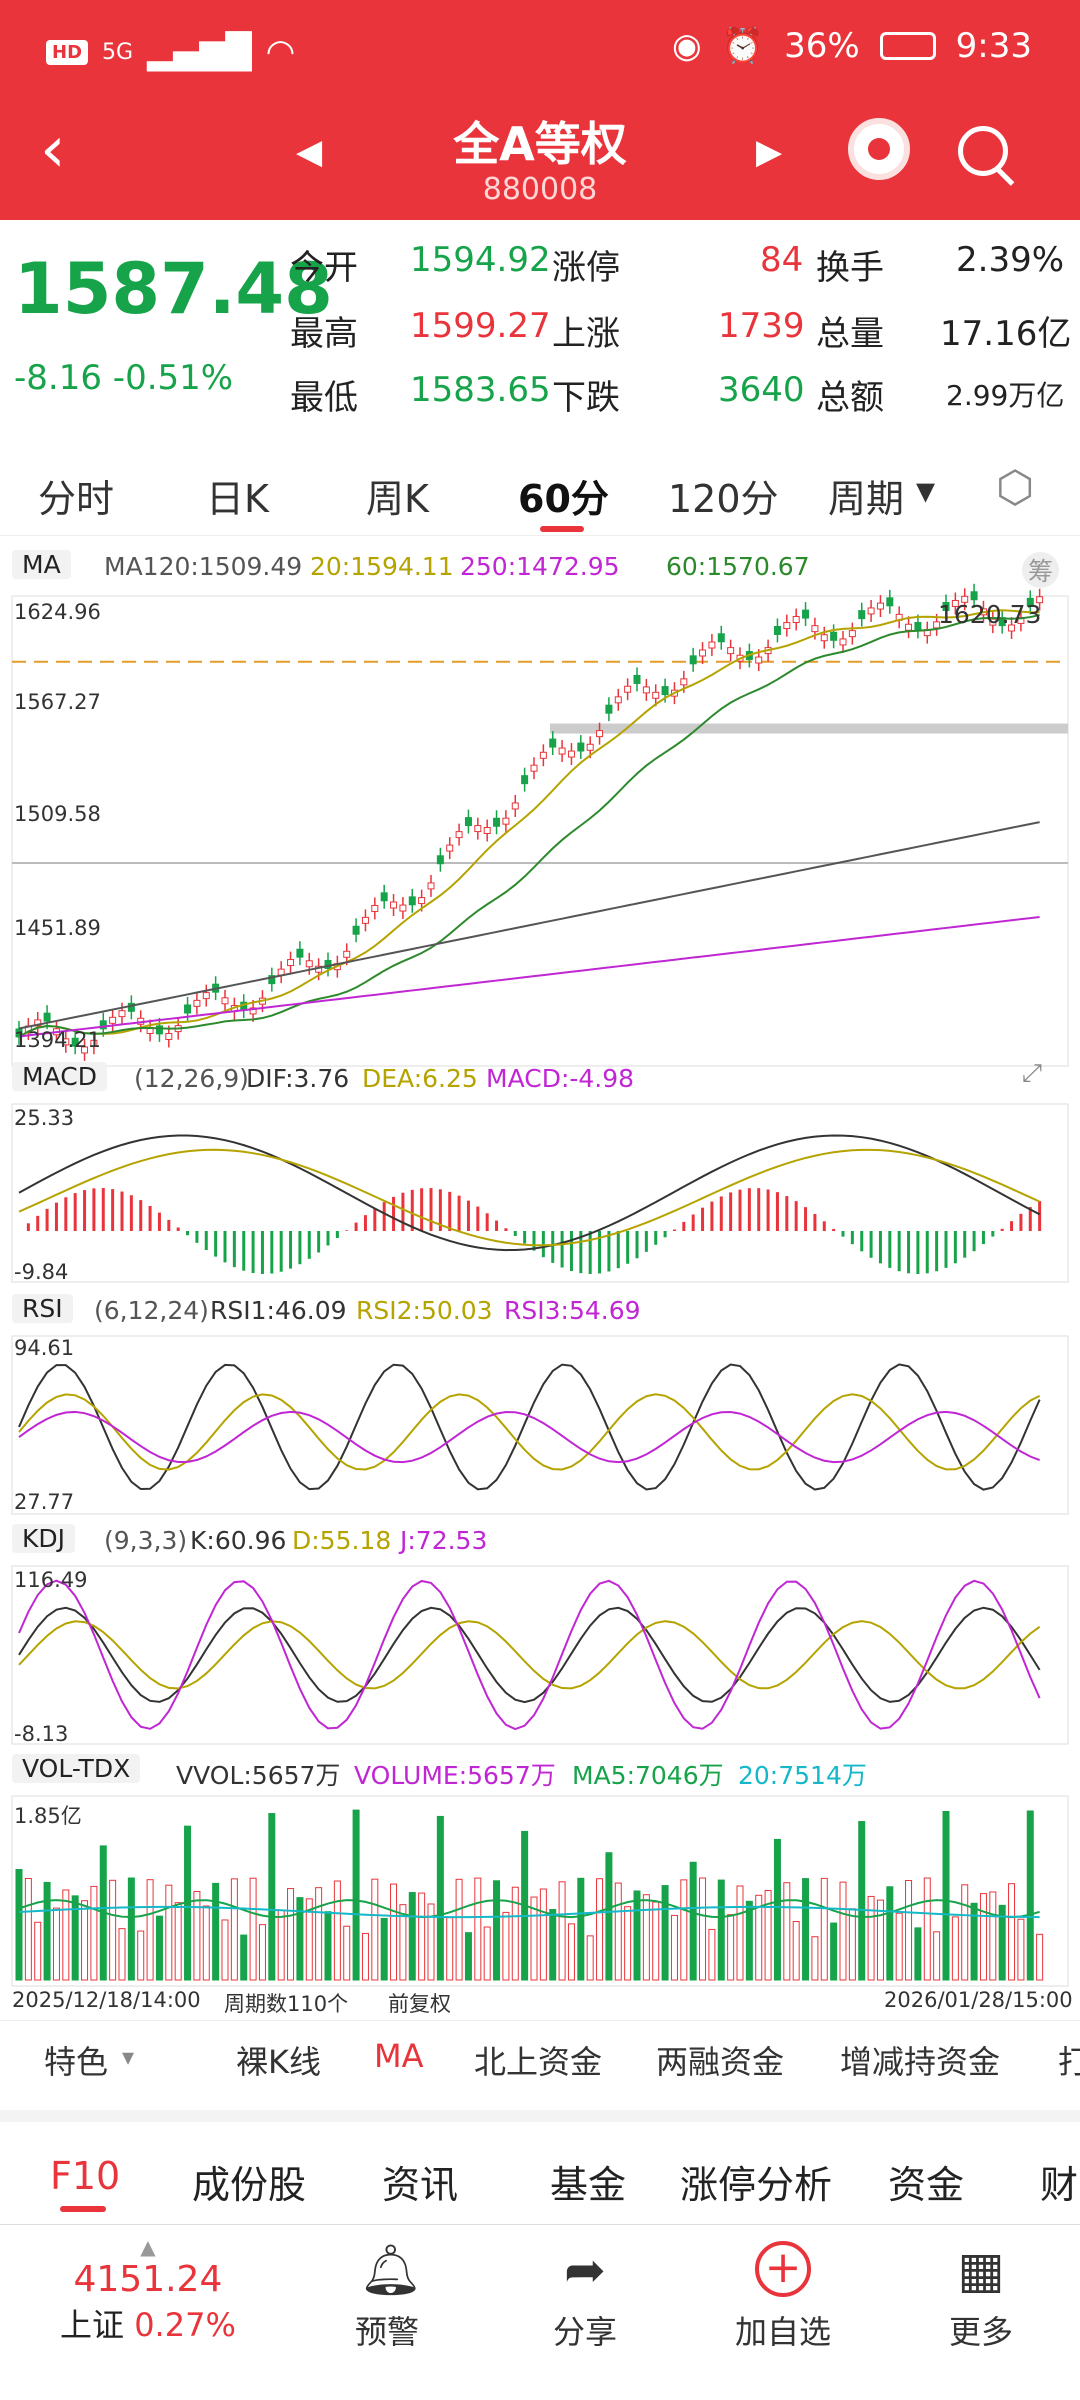 This screenshot has width=1080, height=2400. What do you see at coordinates (1041, 570) in the screenshot?
I see `chip-button: 筹` at bounding box center [1041, 570].